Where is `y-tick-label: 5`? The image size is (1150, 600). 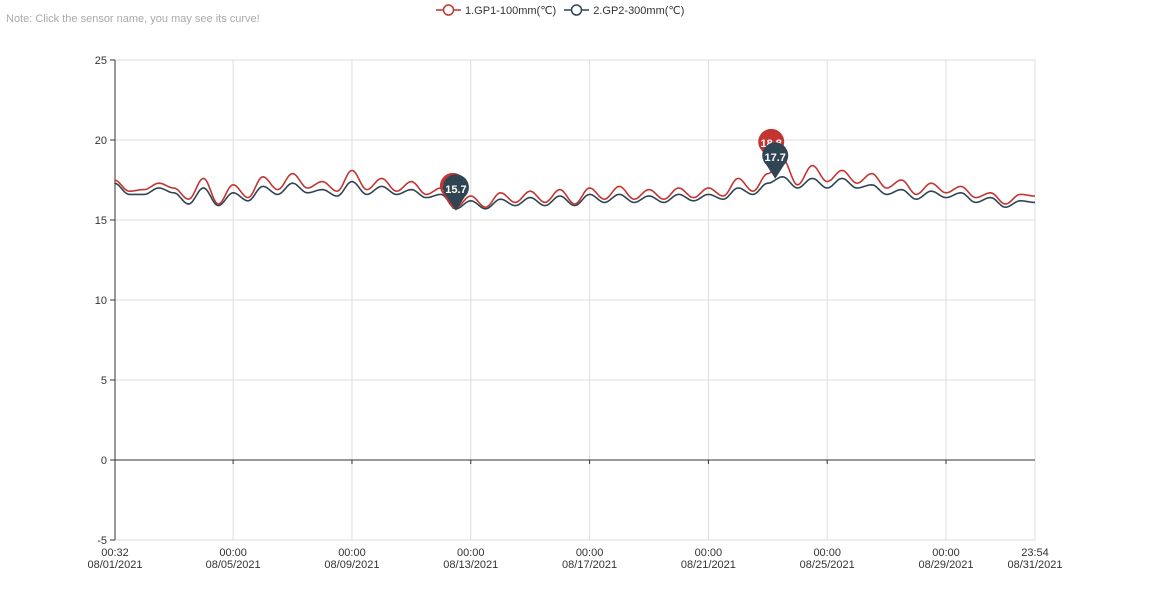
y-tick-label: 5 is located at coordinates (104, 381).